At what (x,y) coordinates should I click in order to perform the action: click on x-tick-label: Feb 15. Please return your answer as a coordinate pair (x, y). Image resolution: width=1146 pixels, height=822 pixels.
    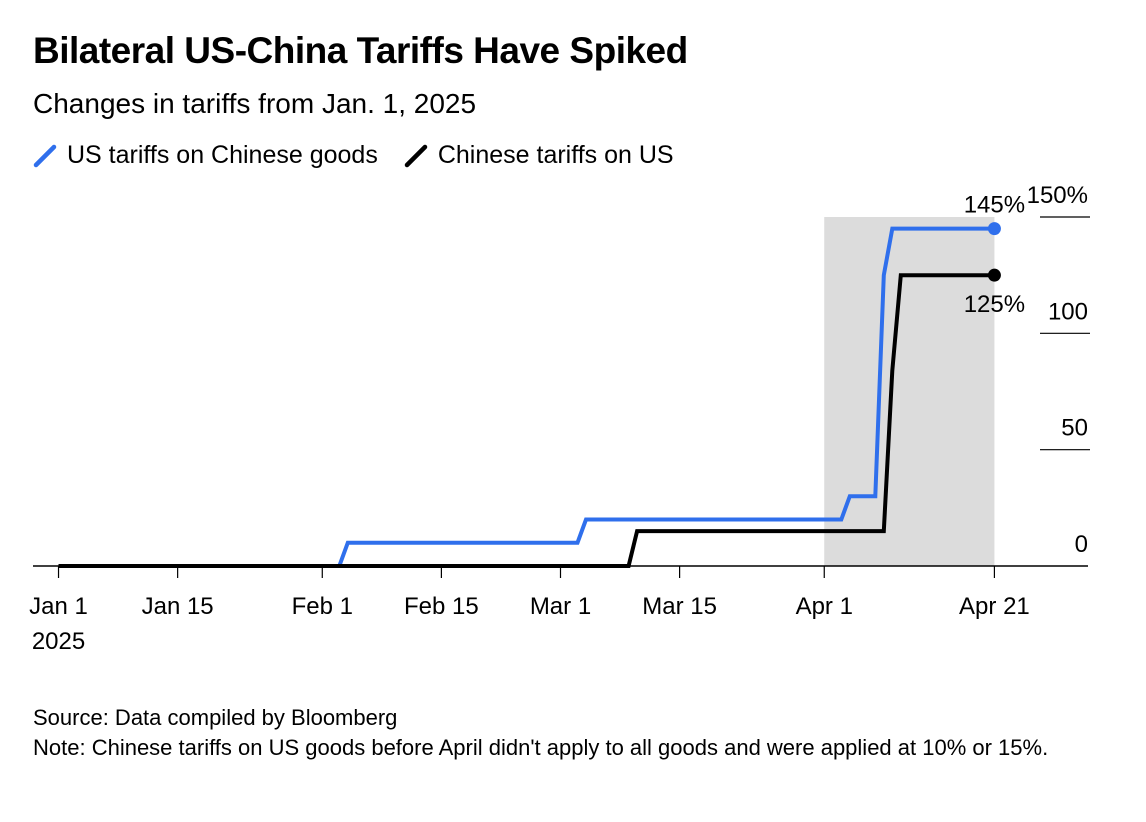
    Looking at the image, I should click on (441, 606).